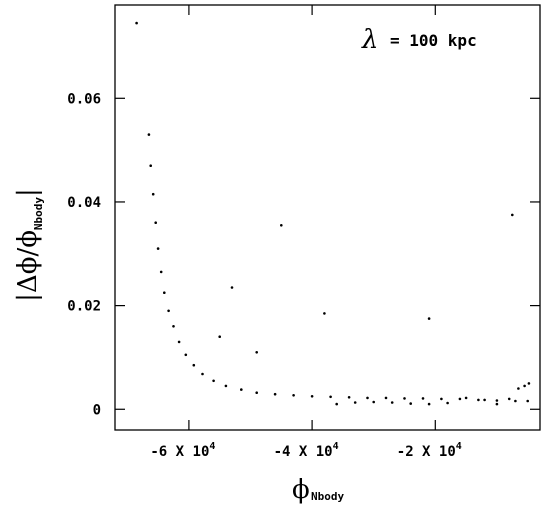 This screenshot has height=517, width=545. Describe the element at coordinates (84, 99) in the screenshot. I see `y-tick-label: 0.06` at that location.